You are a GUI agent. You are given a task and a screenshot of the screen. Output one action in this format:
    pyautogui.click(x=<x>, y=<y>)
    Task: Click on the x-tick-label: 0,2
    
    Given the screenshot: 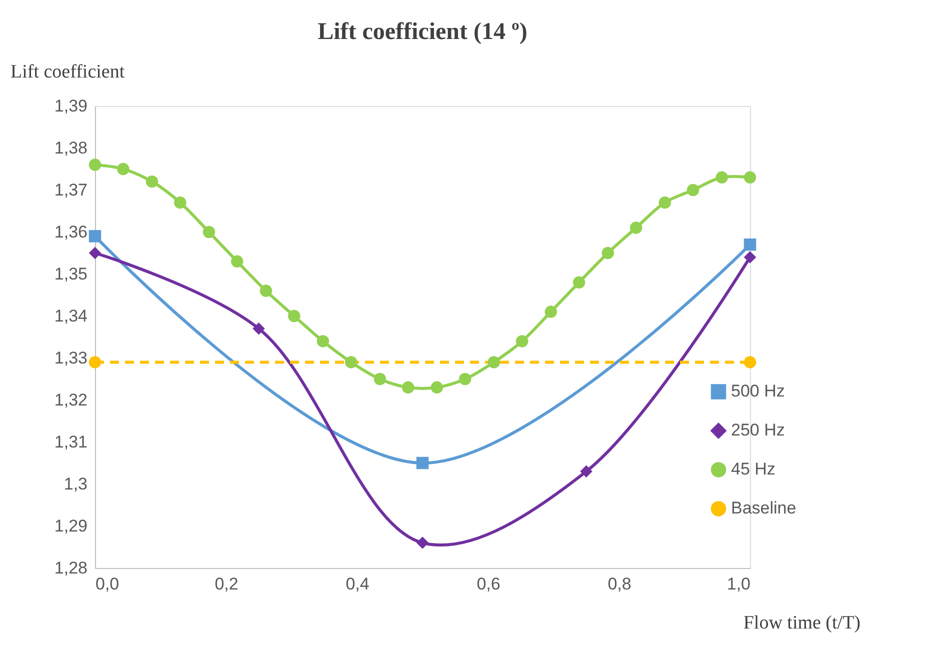 What is the action you would take?
    pyautogui.click(x=226, y=584)
    